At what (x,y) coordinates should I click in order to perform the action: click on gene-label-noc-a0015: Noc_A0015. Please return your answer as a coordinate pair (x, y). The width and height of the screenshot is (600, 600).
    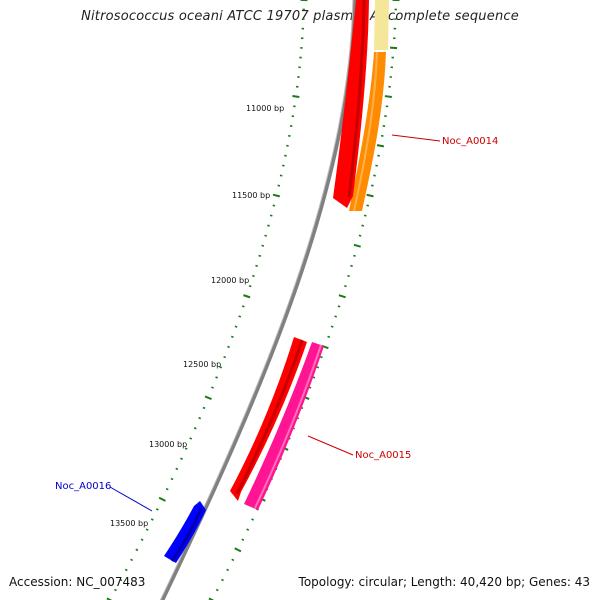
    Looking at the image, I should click on (383, 455).